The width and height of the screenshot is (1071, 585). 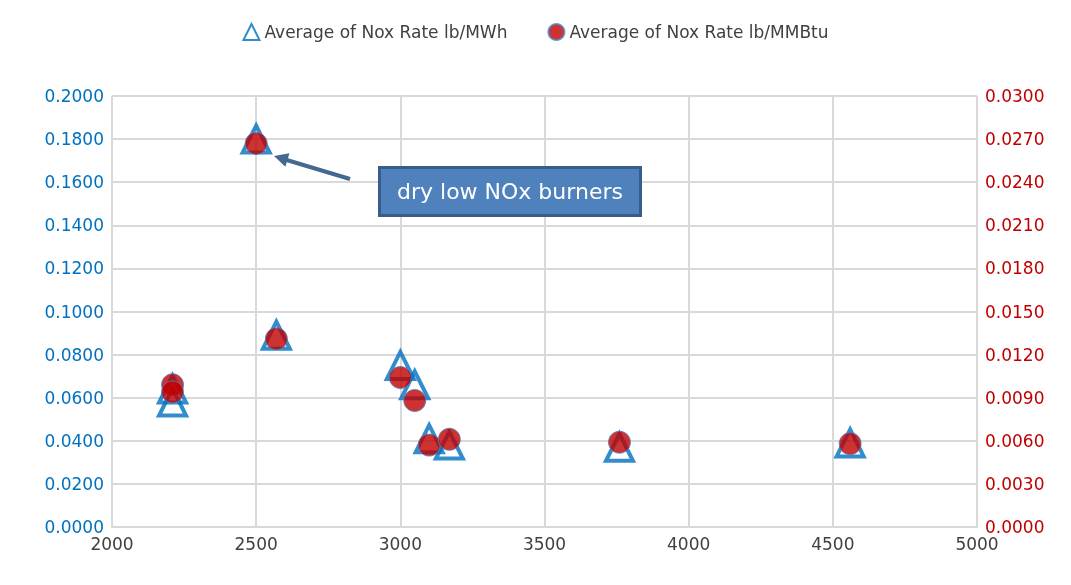 What do you see at coordinates (74, 311) in the screenshot?
I see `y-tick-label: 0.1000` at bounding box center [74, 311].